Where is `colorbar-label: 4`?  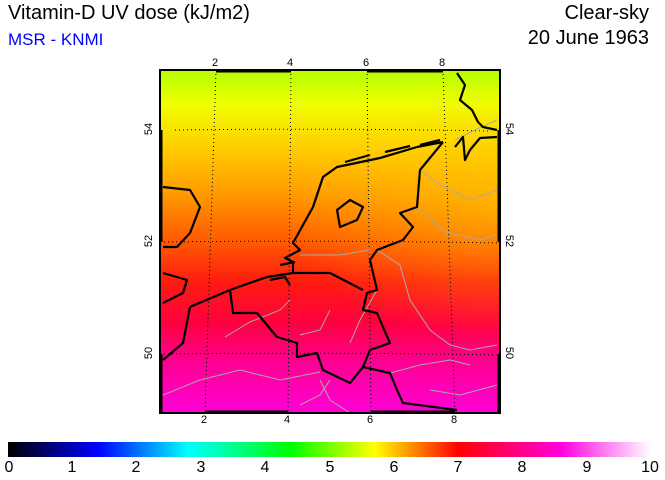
colorbar-label: 4 is located at coordinates (265, 467).